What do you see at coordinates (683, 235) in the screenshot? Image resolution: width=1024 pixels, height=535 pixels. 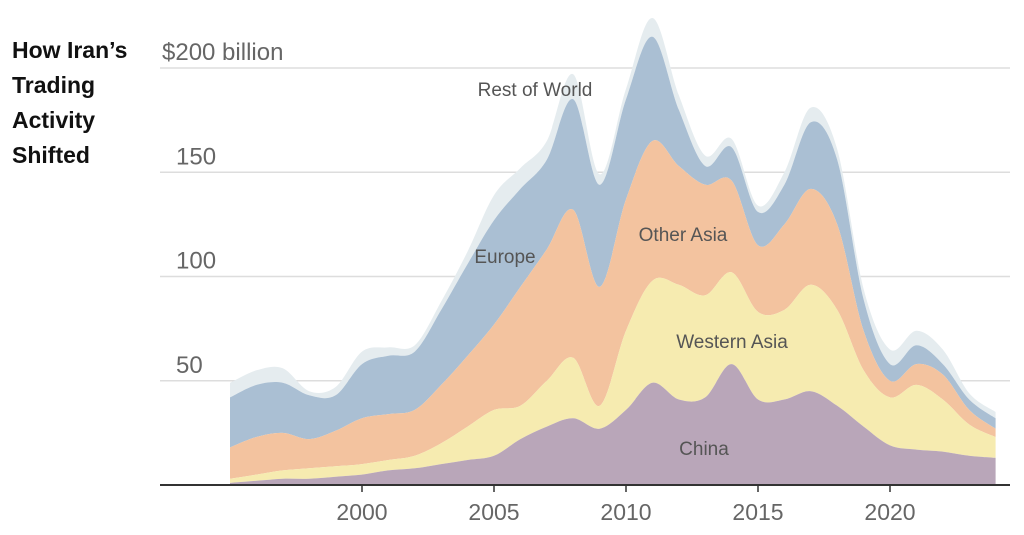 I see `series-label: Other Asia` at bounding box center [683, 235].